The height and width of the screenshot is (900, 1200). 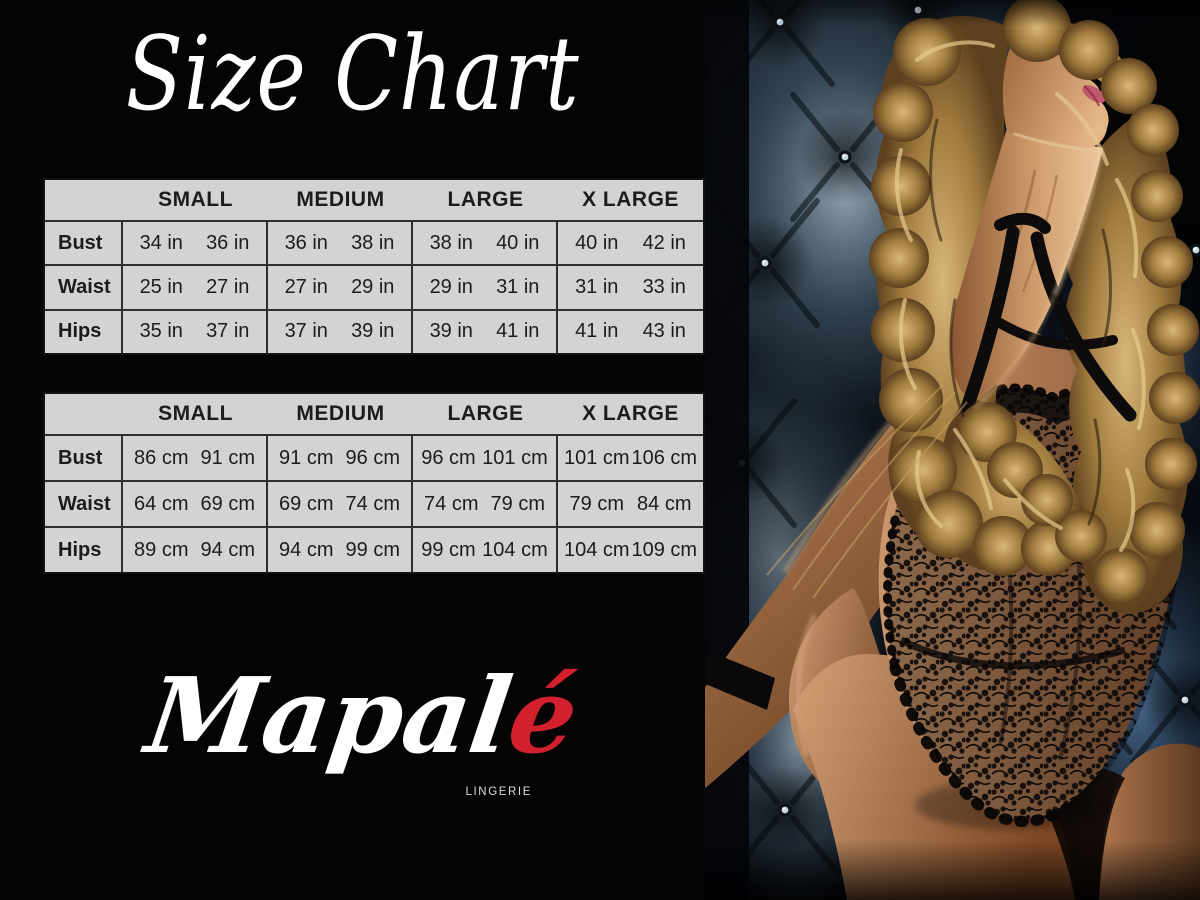 I want to click on halter-straps, so click(x=1048, y=317).